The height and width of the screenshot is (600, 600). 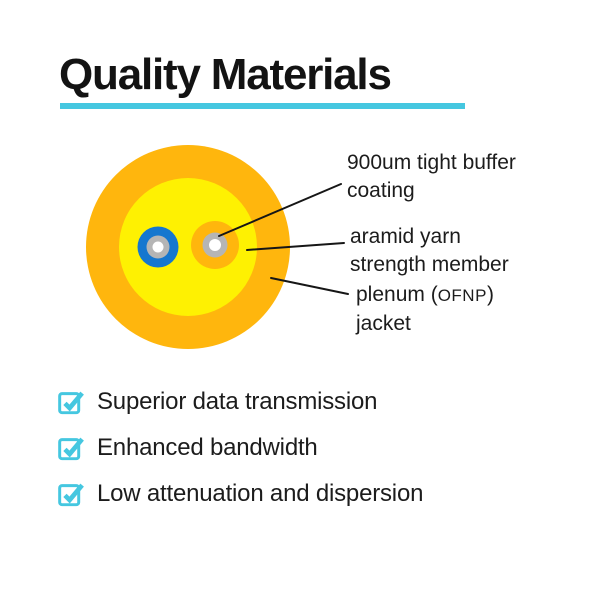 I want to click on callout-jacket-suffix: ), so click(x=490, y=294).